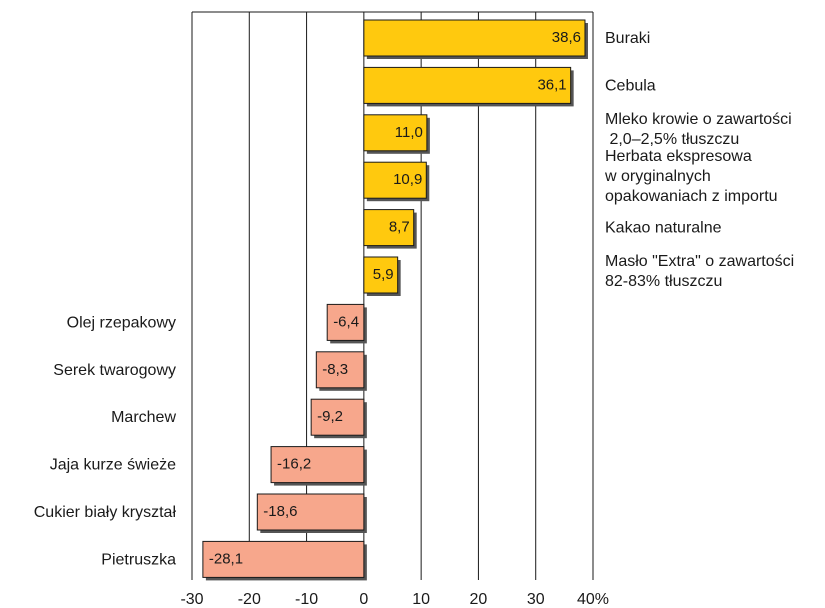 Image resolution: width=825 pixels, height=608 pixels. Describe the element at coordinates (249, 599) in the screenshot. I see `x-tick-label: -20` at that location.